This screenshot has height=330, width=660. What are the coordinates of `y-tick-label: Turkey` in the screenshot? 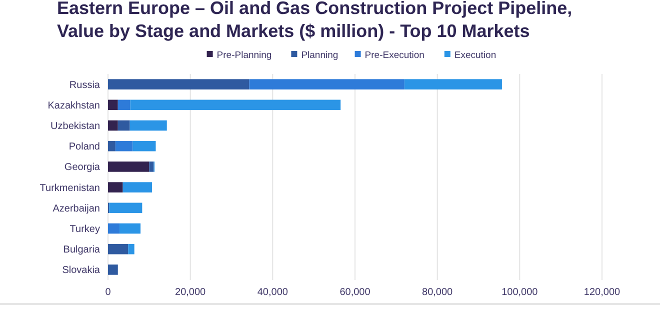 It's located at (85, 229).